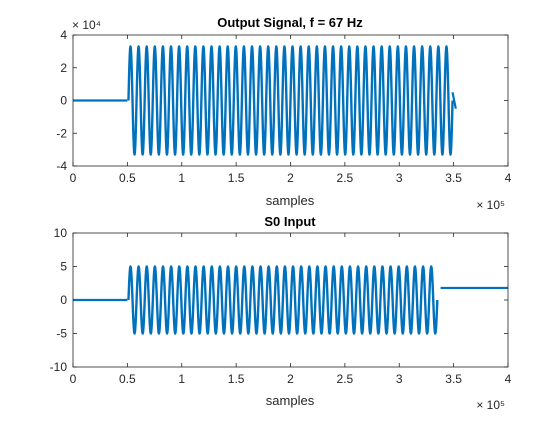 This screenshot has height=425, width=560. What do you see at coordinates (283, 300) in the screenshot?
I see `s0-input-line-oscillation` at bounding box center [283, 300].